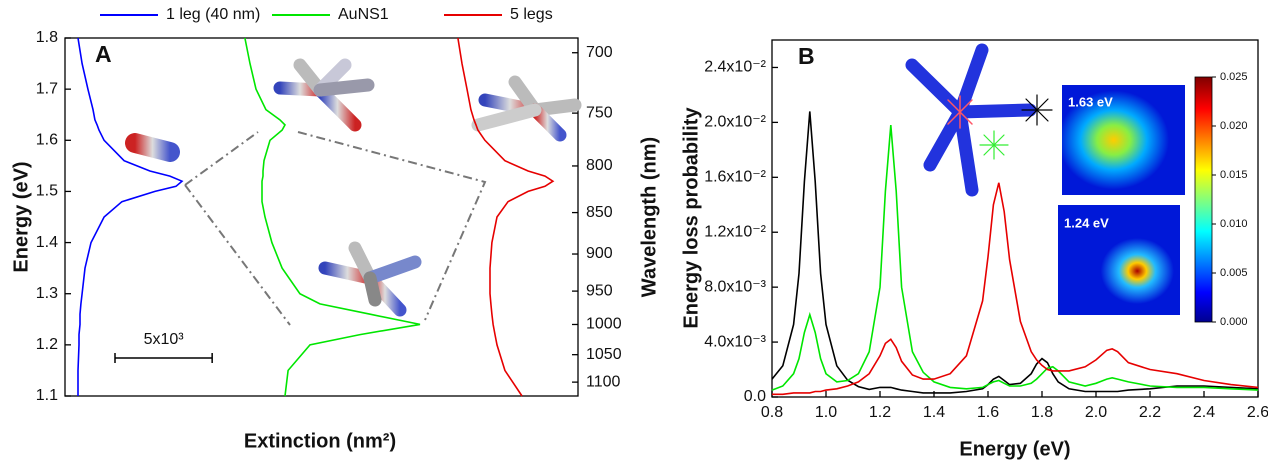  I want to click on y-tick-label: 1.4, so click(47, 242).